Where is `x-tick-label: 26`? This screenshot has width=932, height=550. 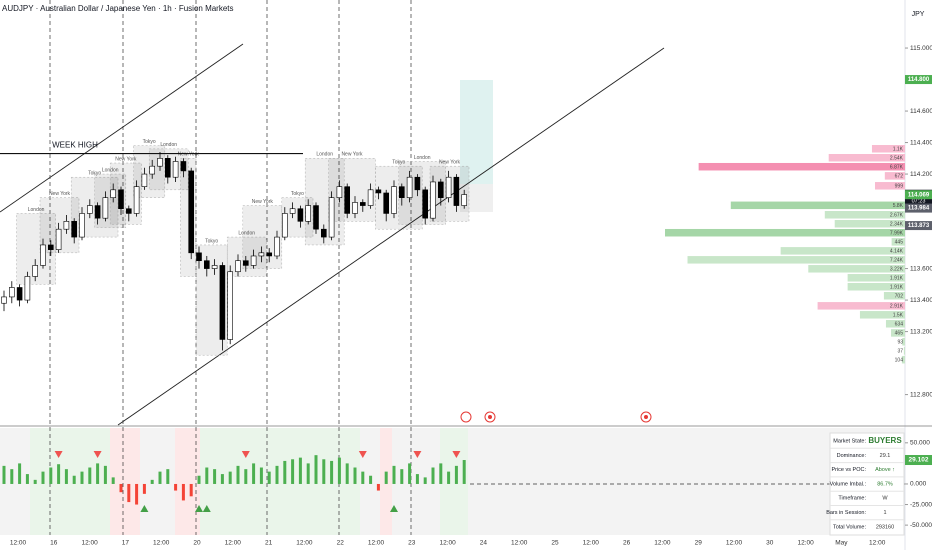 x-tick-label: 26 is located at coordinates (627, 543).